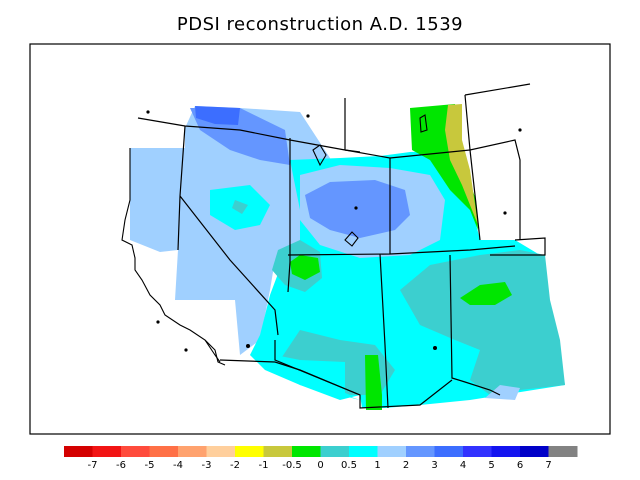 This screenshot has height=480, width=640. Describe the element at coordinates (305, 267) in the screenshot. I see `zone-green-central` at that location.